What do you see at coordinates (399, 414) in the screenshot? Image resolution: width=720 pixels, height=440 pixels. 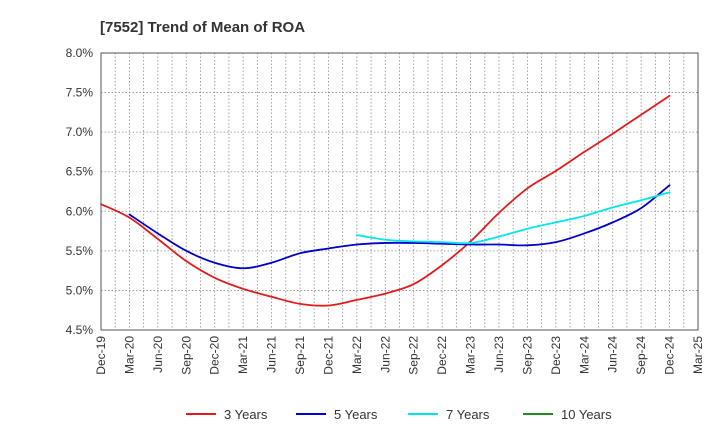 I see `legend: 3 Years 5 Years 7 Years 10 Years` at bounding box center [399, 414].